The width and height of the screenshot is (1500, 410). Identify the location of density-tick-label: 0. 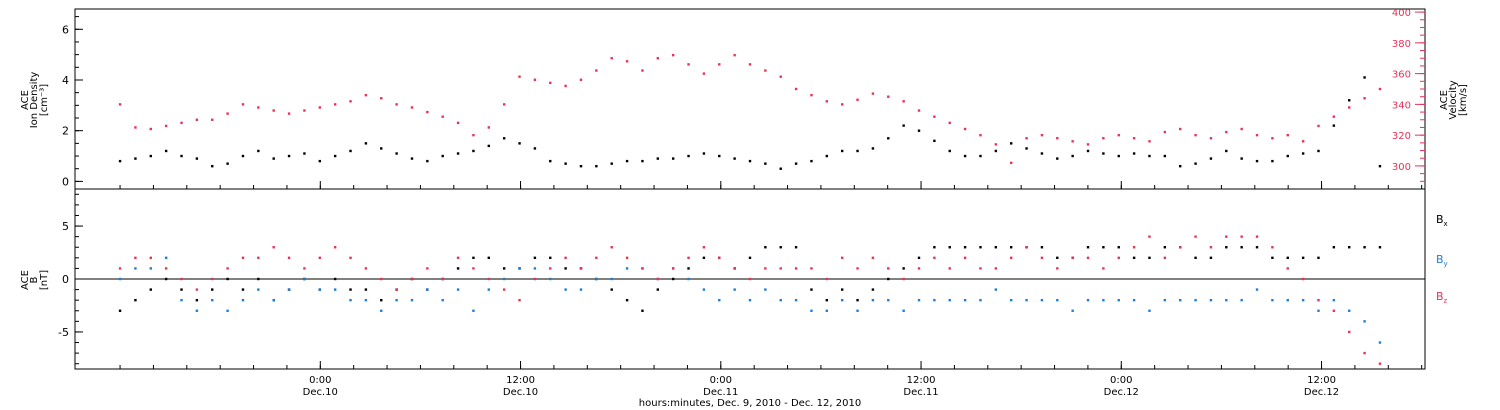
(65, 181).